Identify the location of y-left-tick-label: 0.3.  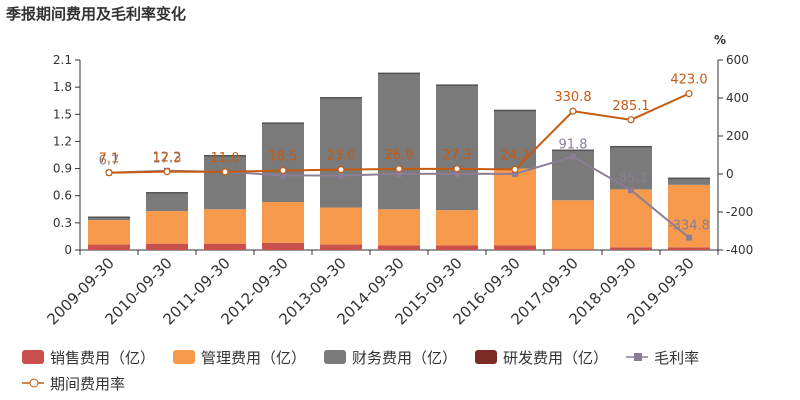
(62, 223).